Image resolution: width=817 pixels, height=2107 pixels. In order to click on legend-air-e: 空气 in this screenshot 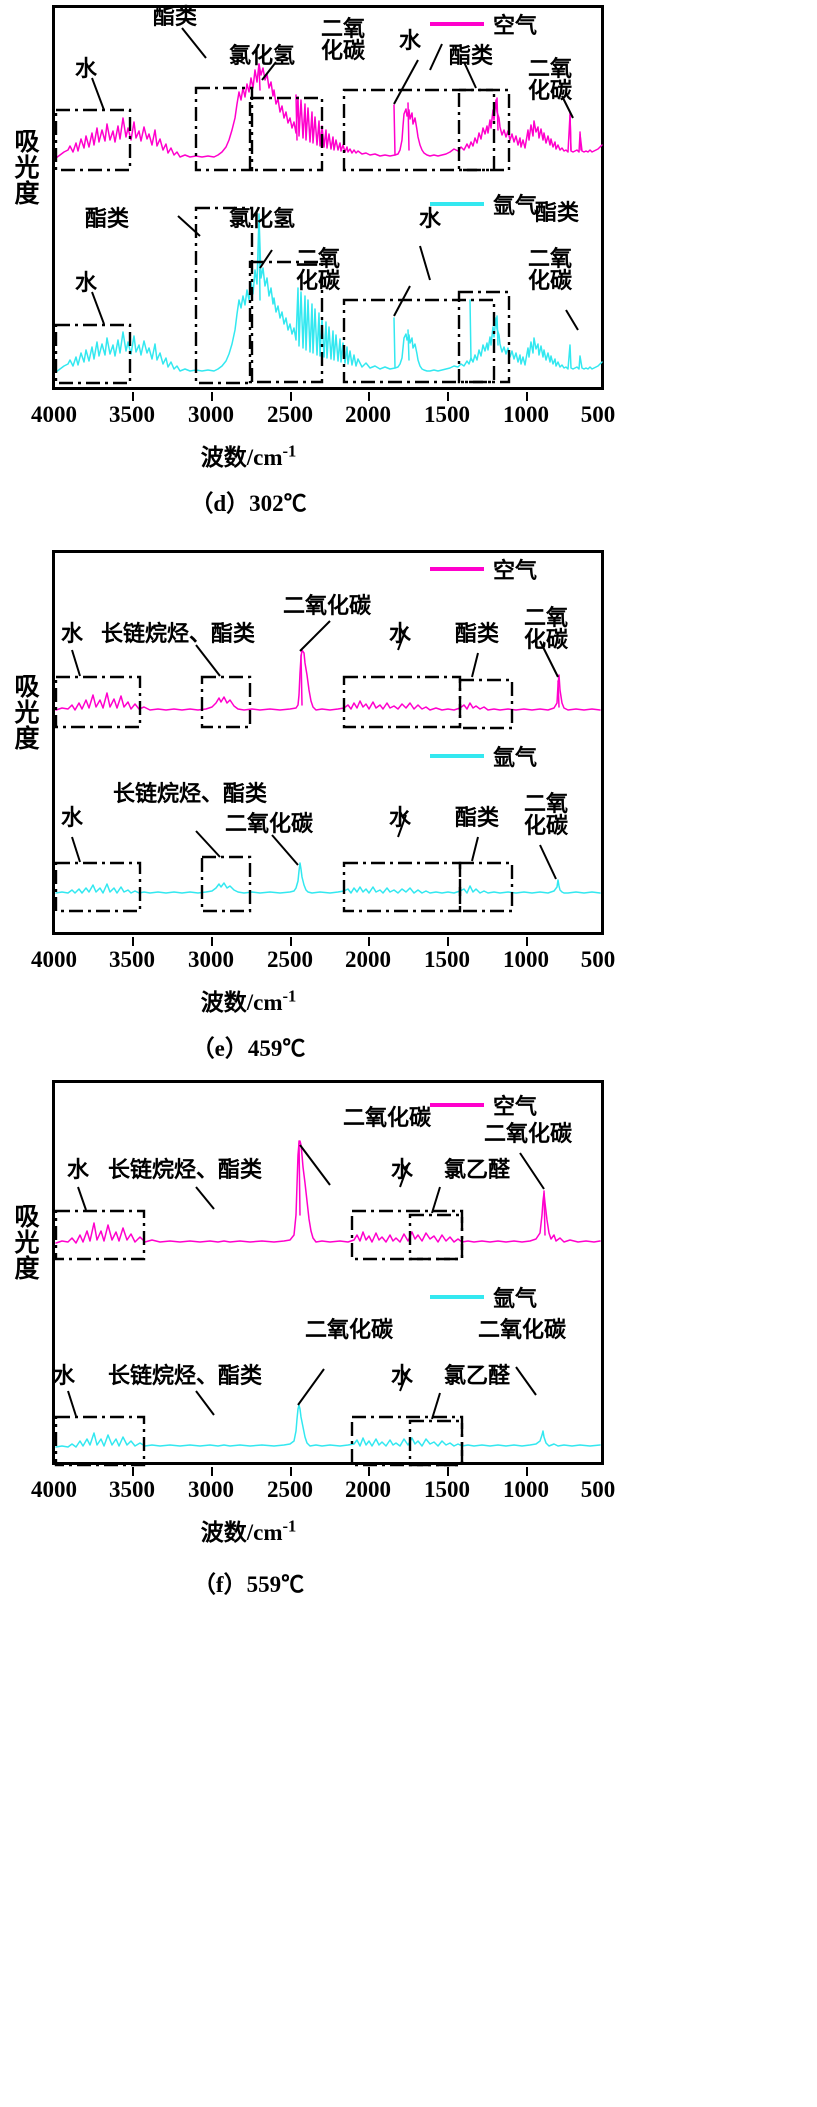, I will do `click(483, 569)`.